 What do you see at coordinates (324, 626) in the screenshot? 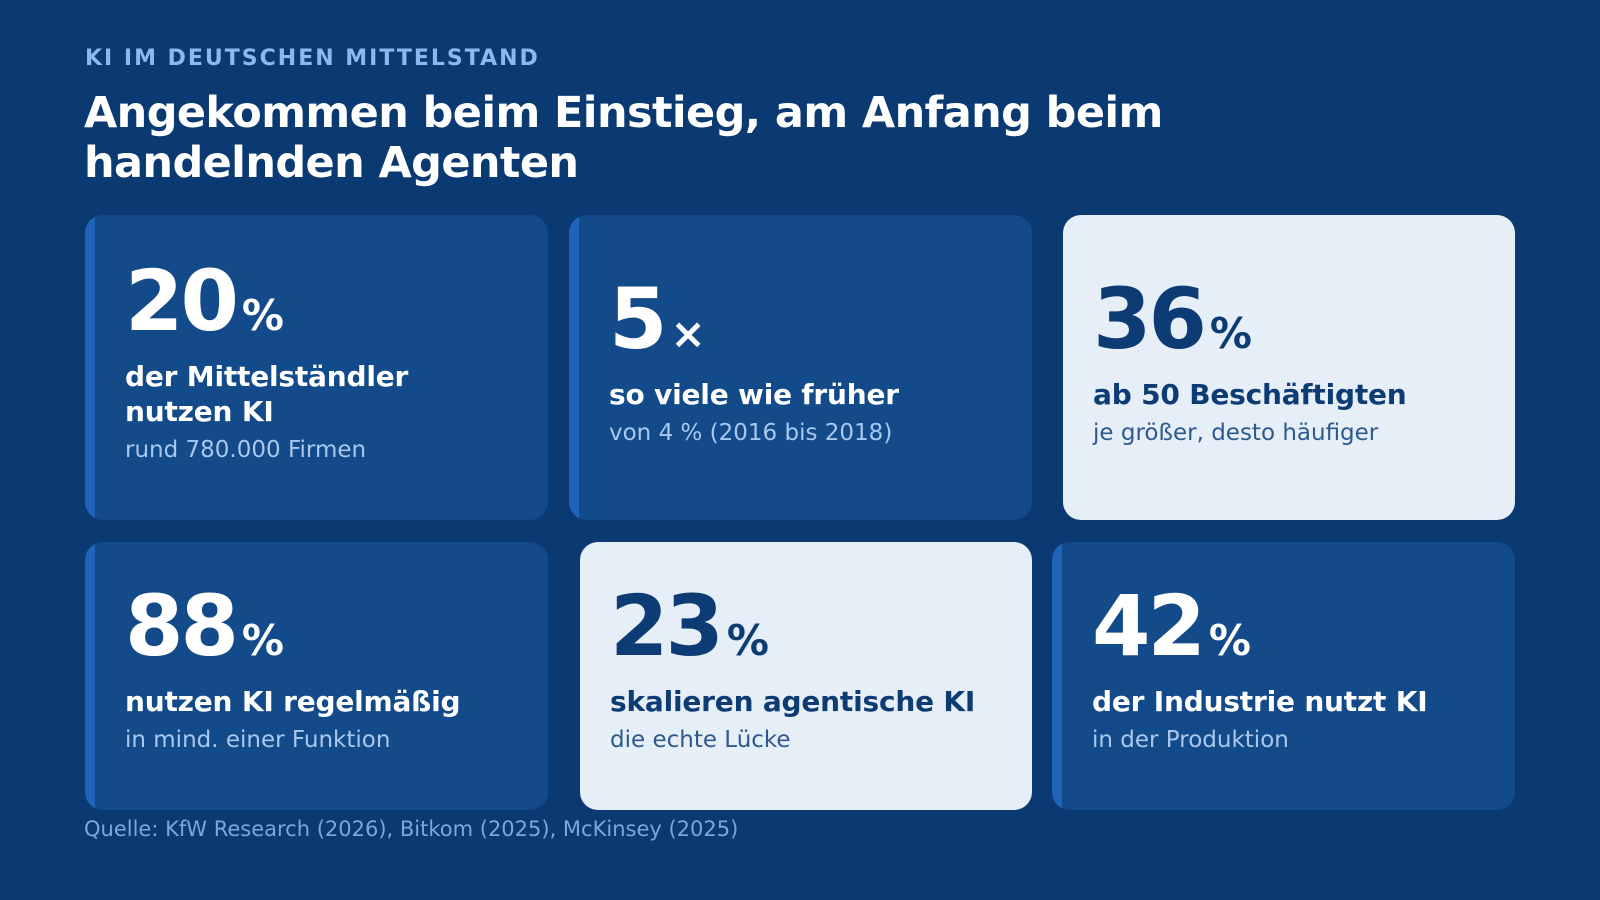
I see `stat-figure: 88 %` at bounding box center [324, 626].